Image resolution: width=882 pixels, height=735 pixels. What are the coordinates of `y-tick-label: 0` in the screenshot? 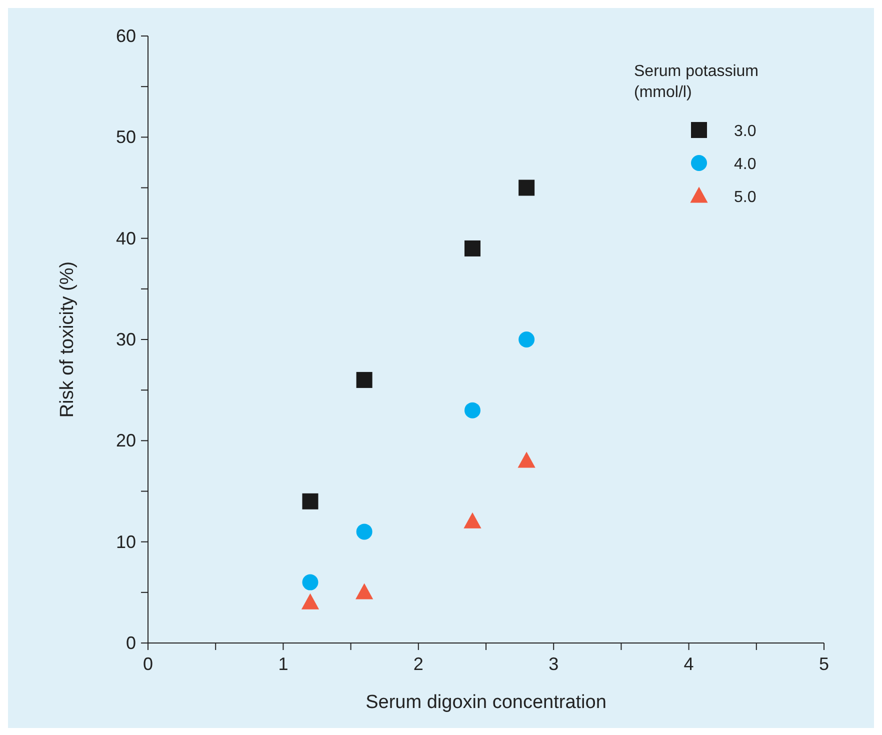 It's located at (131, 643).